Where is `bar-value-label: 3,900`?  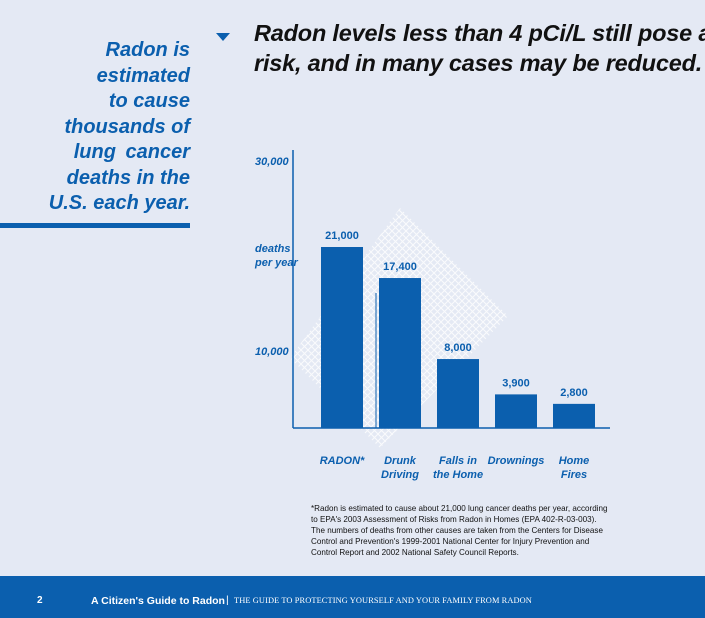
bar-value-label: 3,900 is located at coordinates (516, 383).